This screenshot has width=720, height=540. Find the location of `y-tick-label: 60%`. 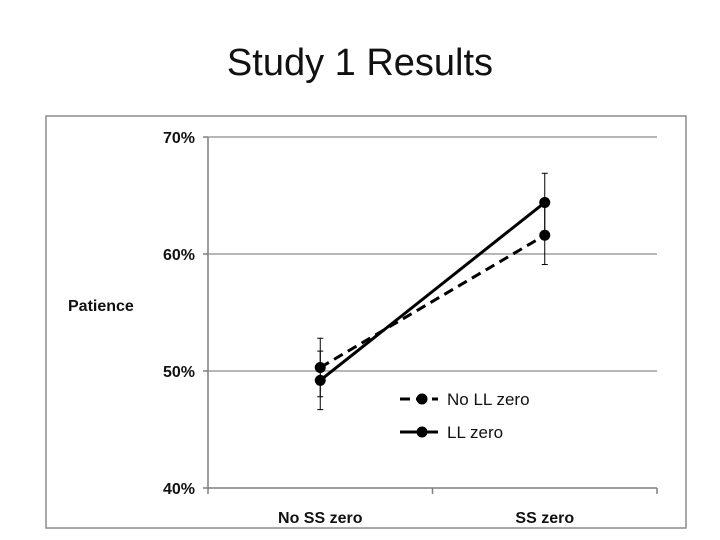

y-tick-label: 60% is located at coordinates (179, 255).